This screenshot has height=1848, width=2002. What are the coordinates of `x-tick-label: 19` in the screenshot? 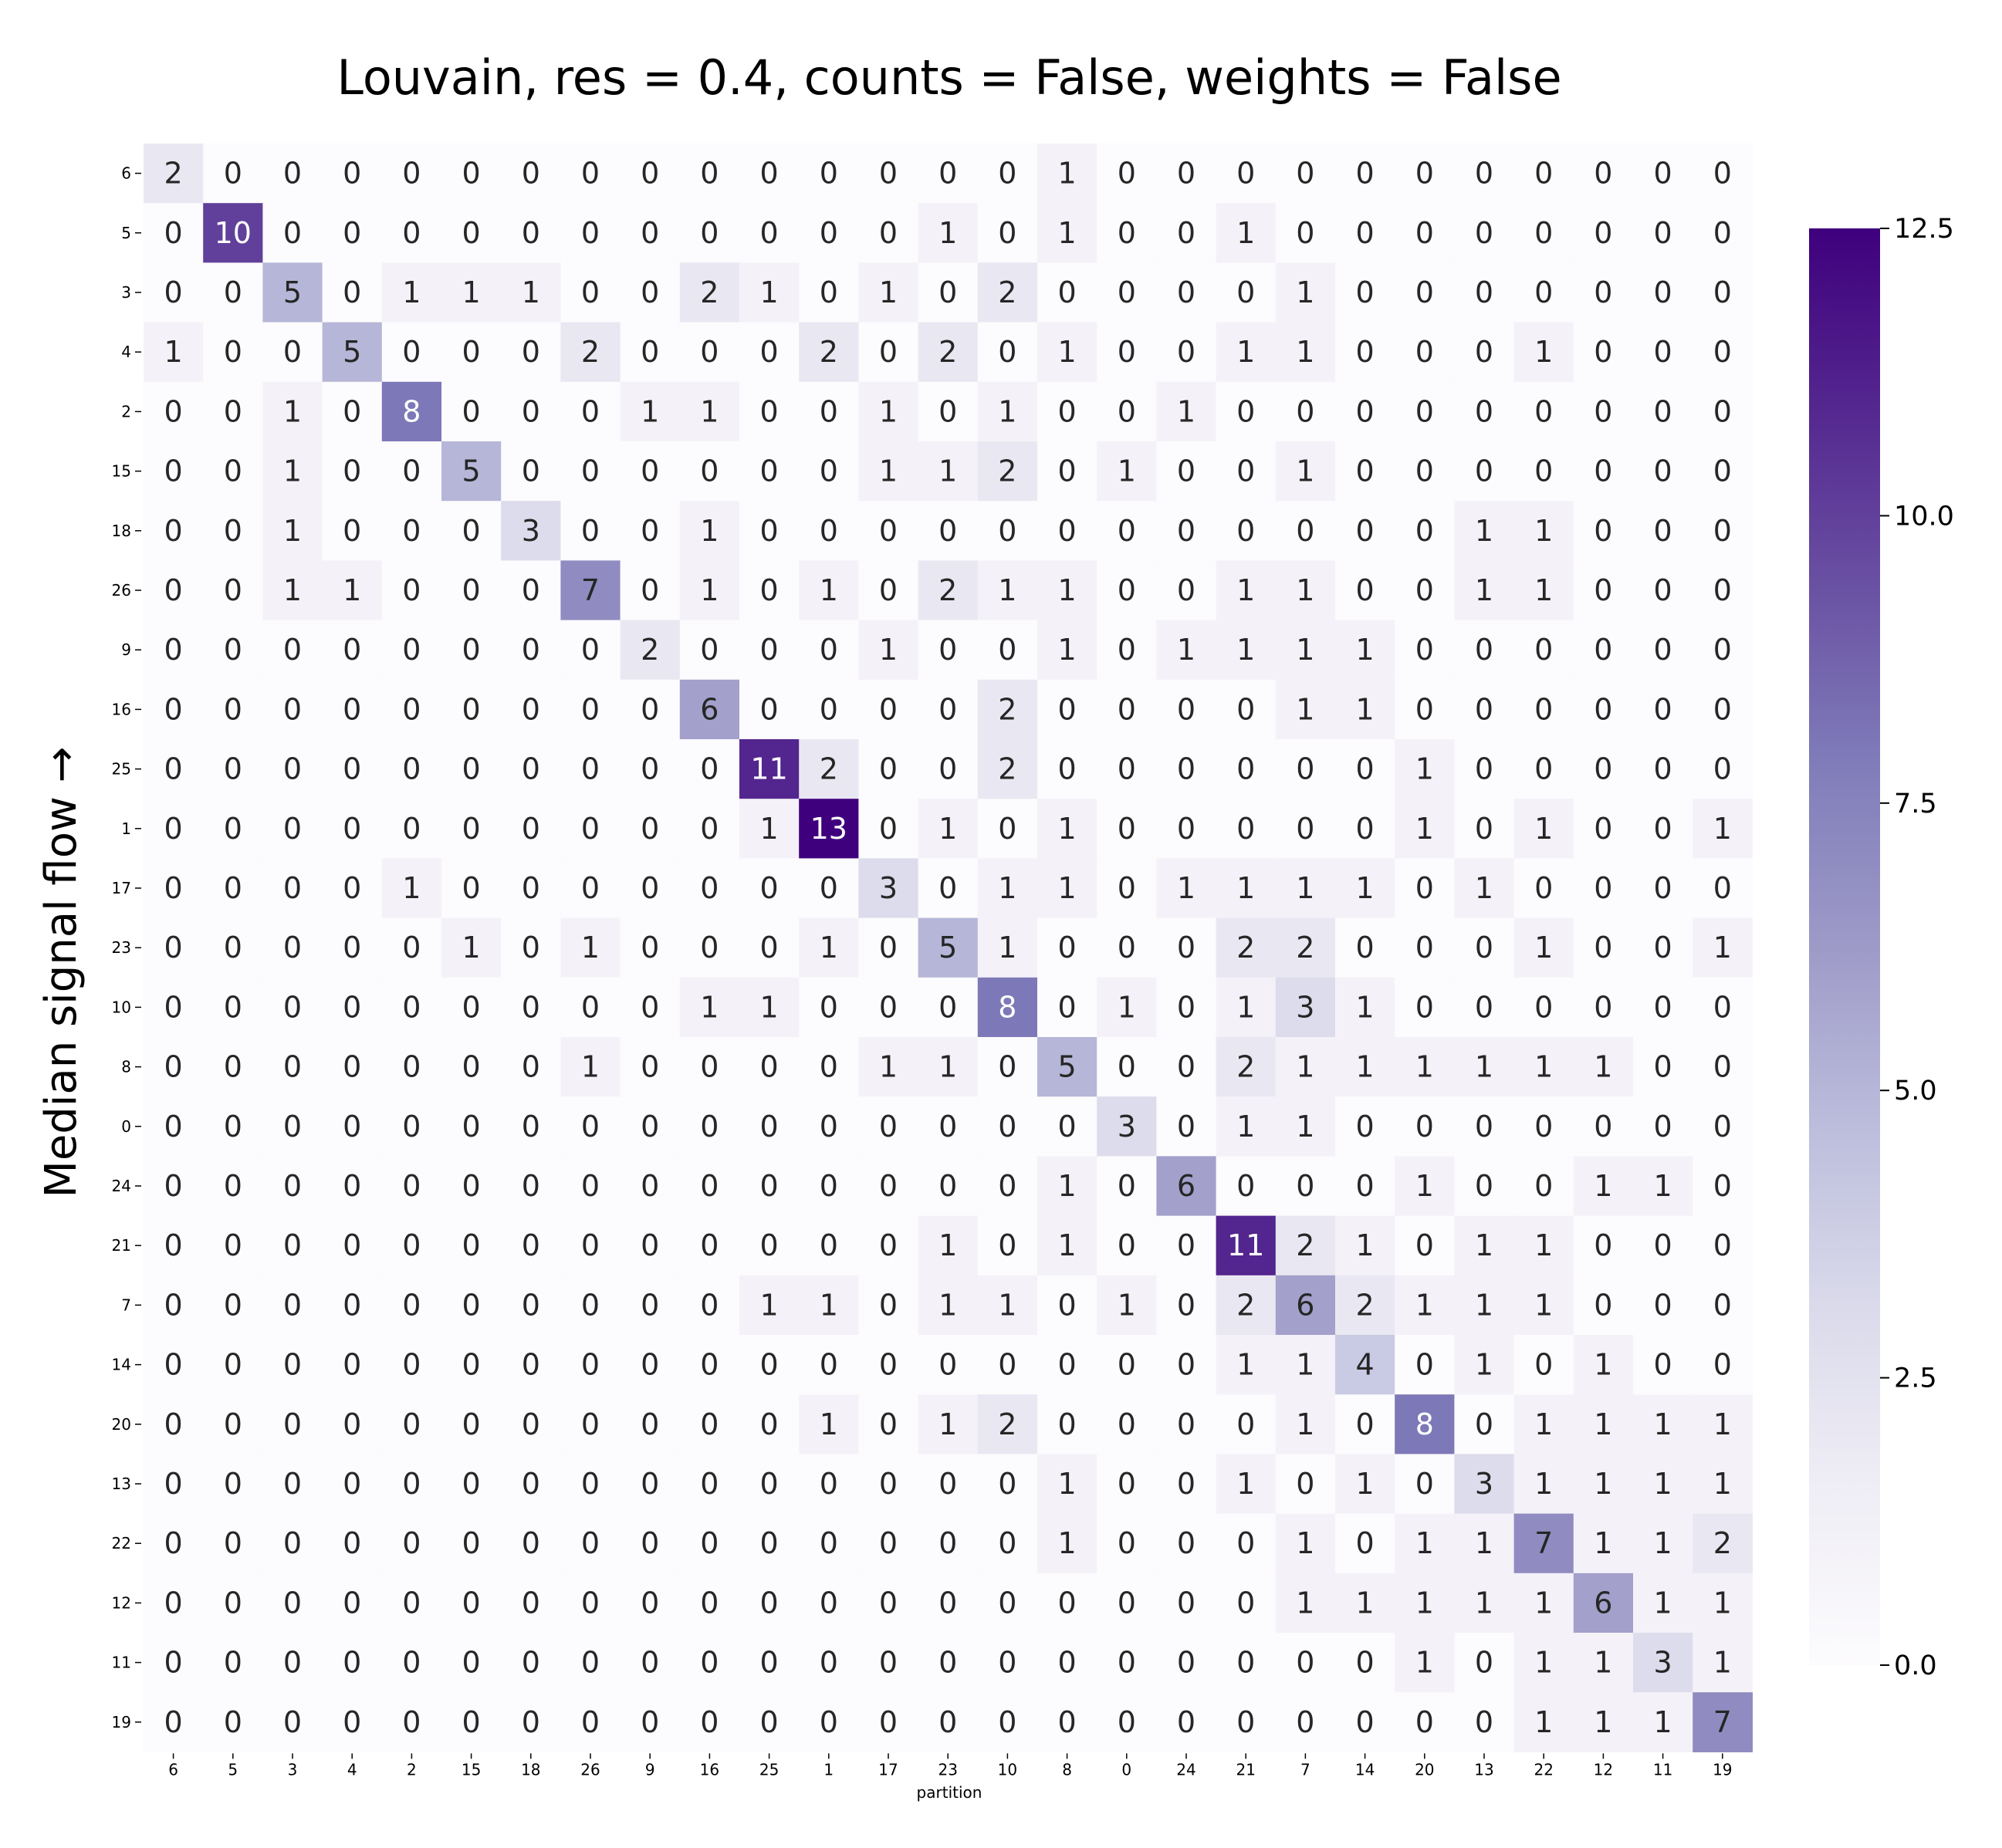 It's located at (1722, 1770).